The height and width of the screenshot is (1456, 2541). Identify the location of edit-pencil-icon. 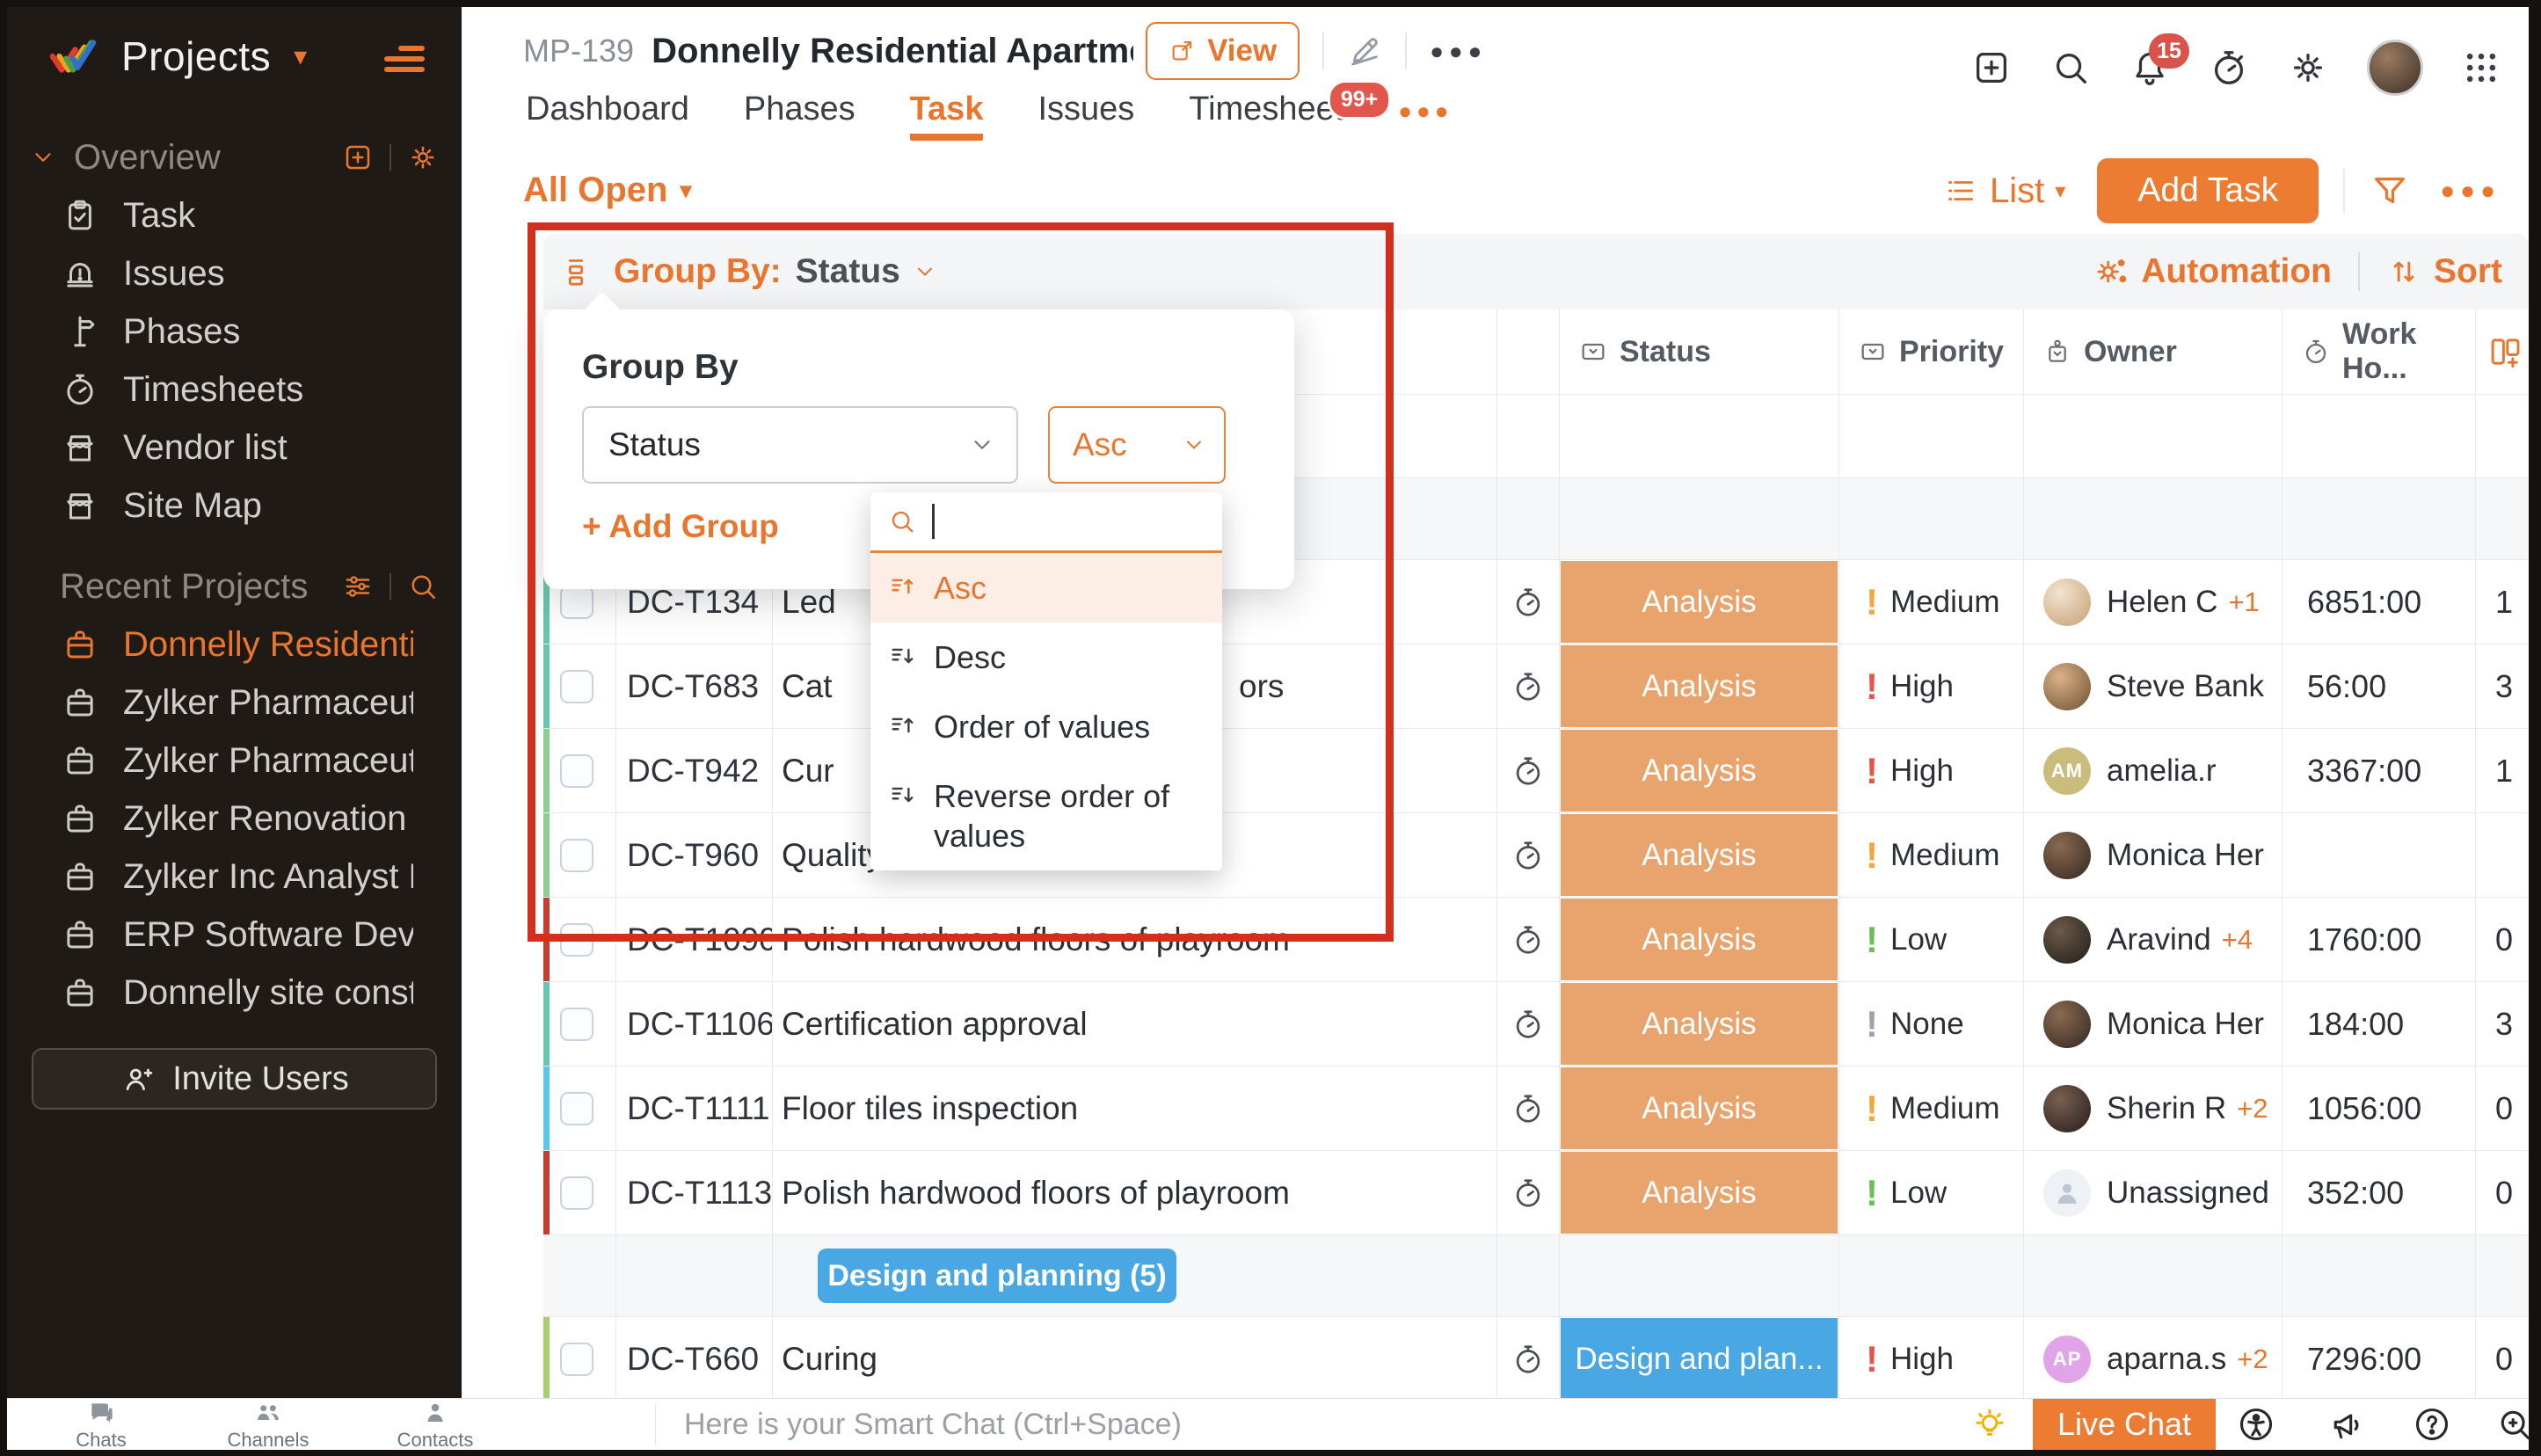
(1365, 51).